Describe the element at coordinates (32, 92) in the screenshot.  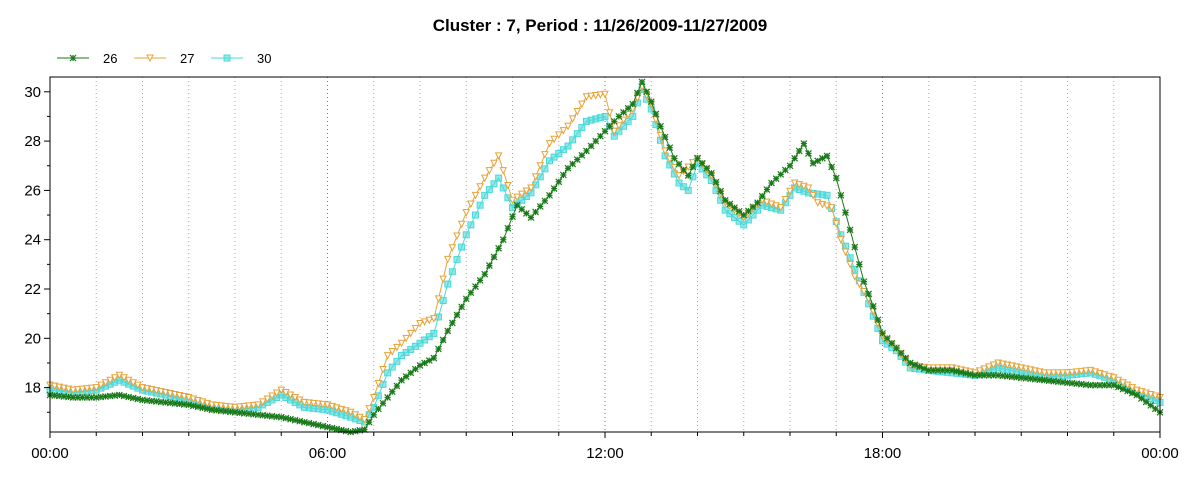
I see `y-tick-label: 30` at that location.